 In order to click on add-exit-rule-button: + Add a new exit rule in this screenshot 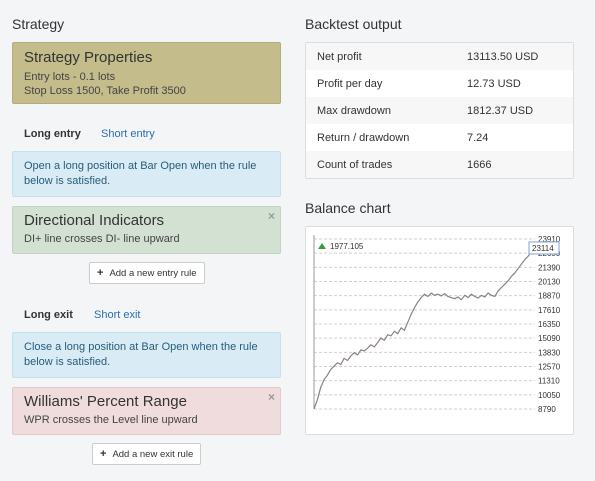, I will do `click(147, 454)`.